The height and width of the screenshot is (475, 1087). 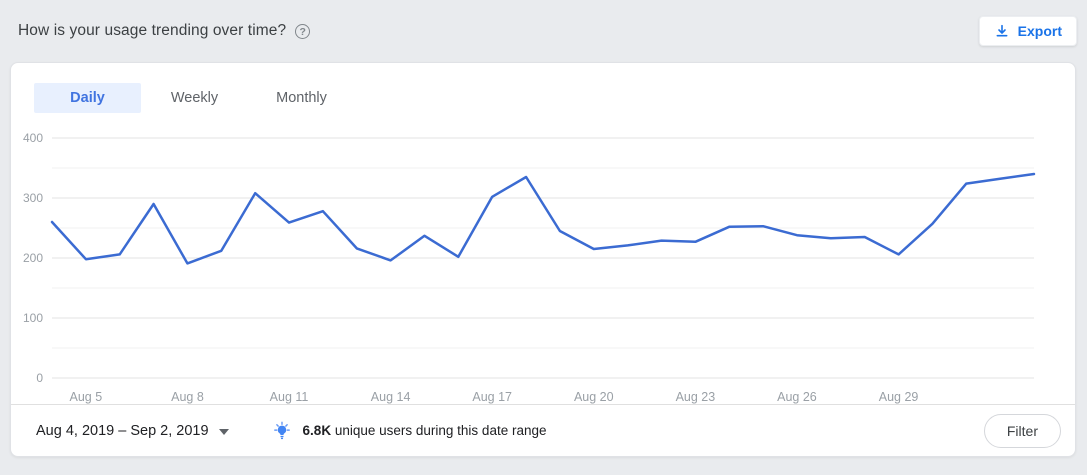 I want to click on unique-users-caption: unique users during this date range, so click(x=440, y=430).